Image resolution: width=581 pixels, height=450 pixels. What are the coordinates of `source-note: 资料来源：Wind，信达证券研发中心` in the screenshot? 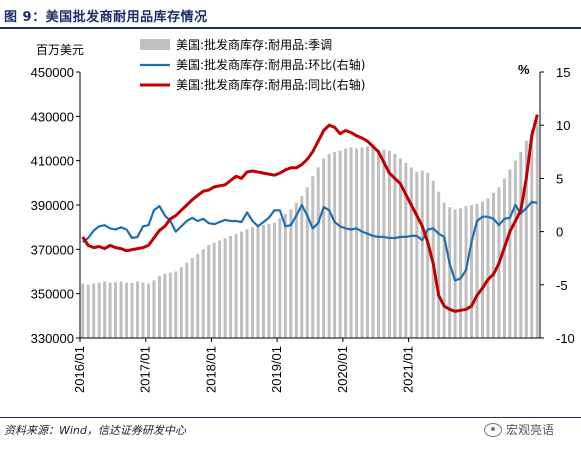 It's located at (95, 430).